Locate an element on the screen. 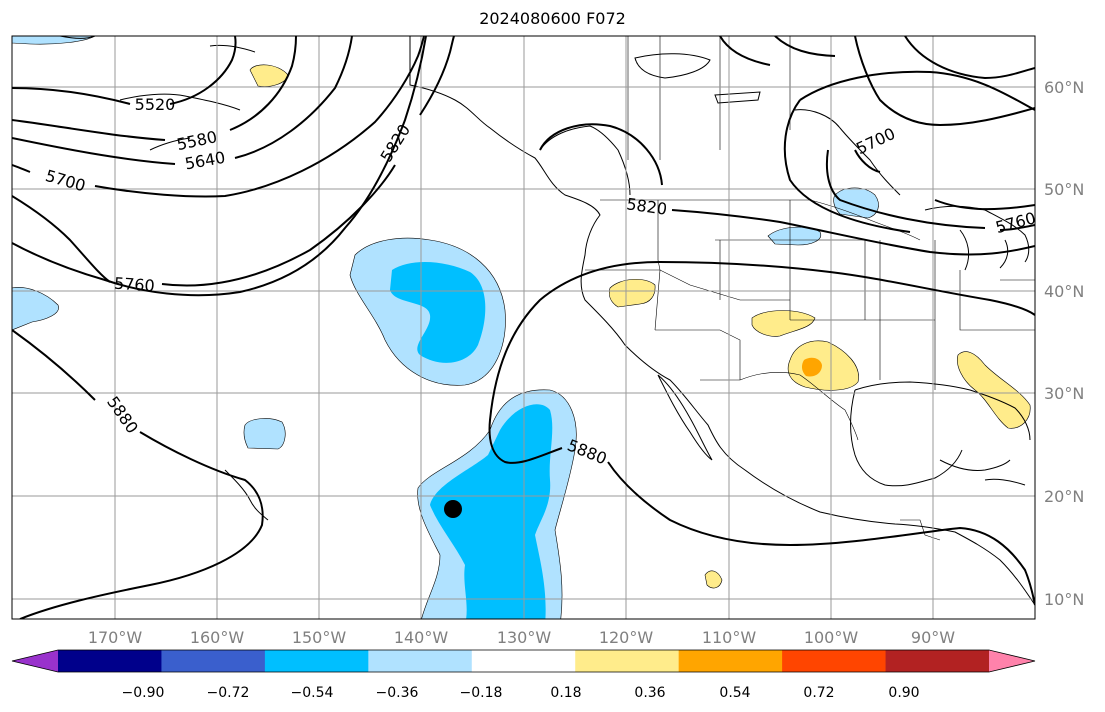 The height and width of the screenshot is (712, 1105). colorbar-segments is located at coordinates (523, 661).